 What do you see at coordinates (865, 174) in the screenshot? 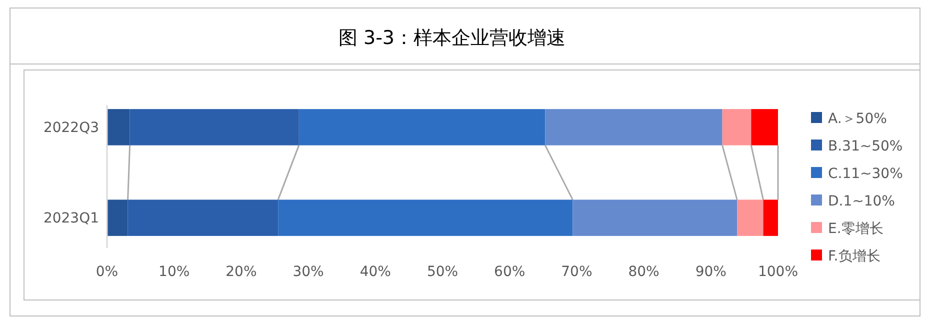
I see `legend-label: C.11~30%` at bounding box center [865, 174].